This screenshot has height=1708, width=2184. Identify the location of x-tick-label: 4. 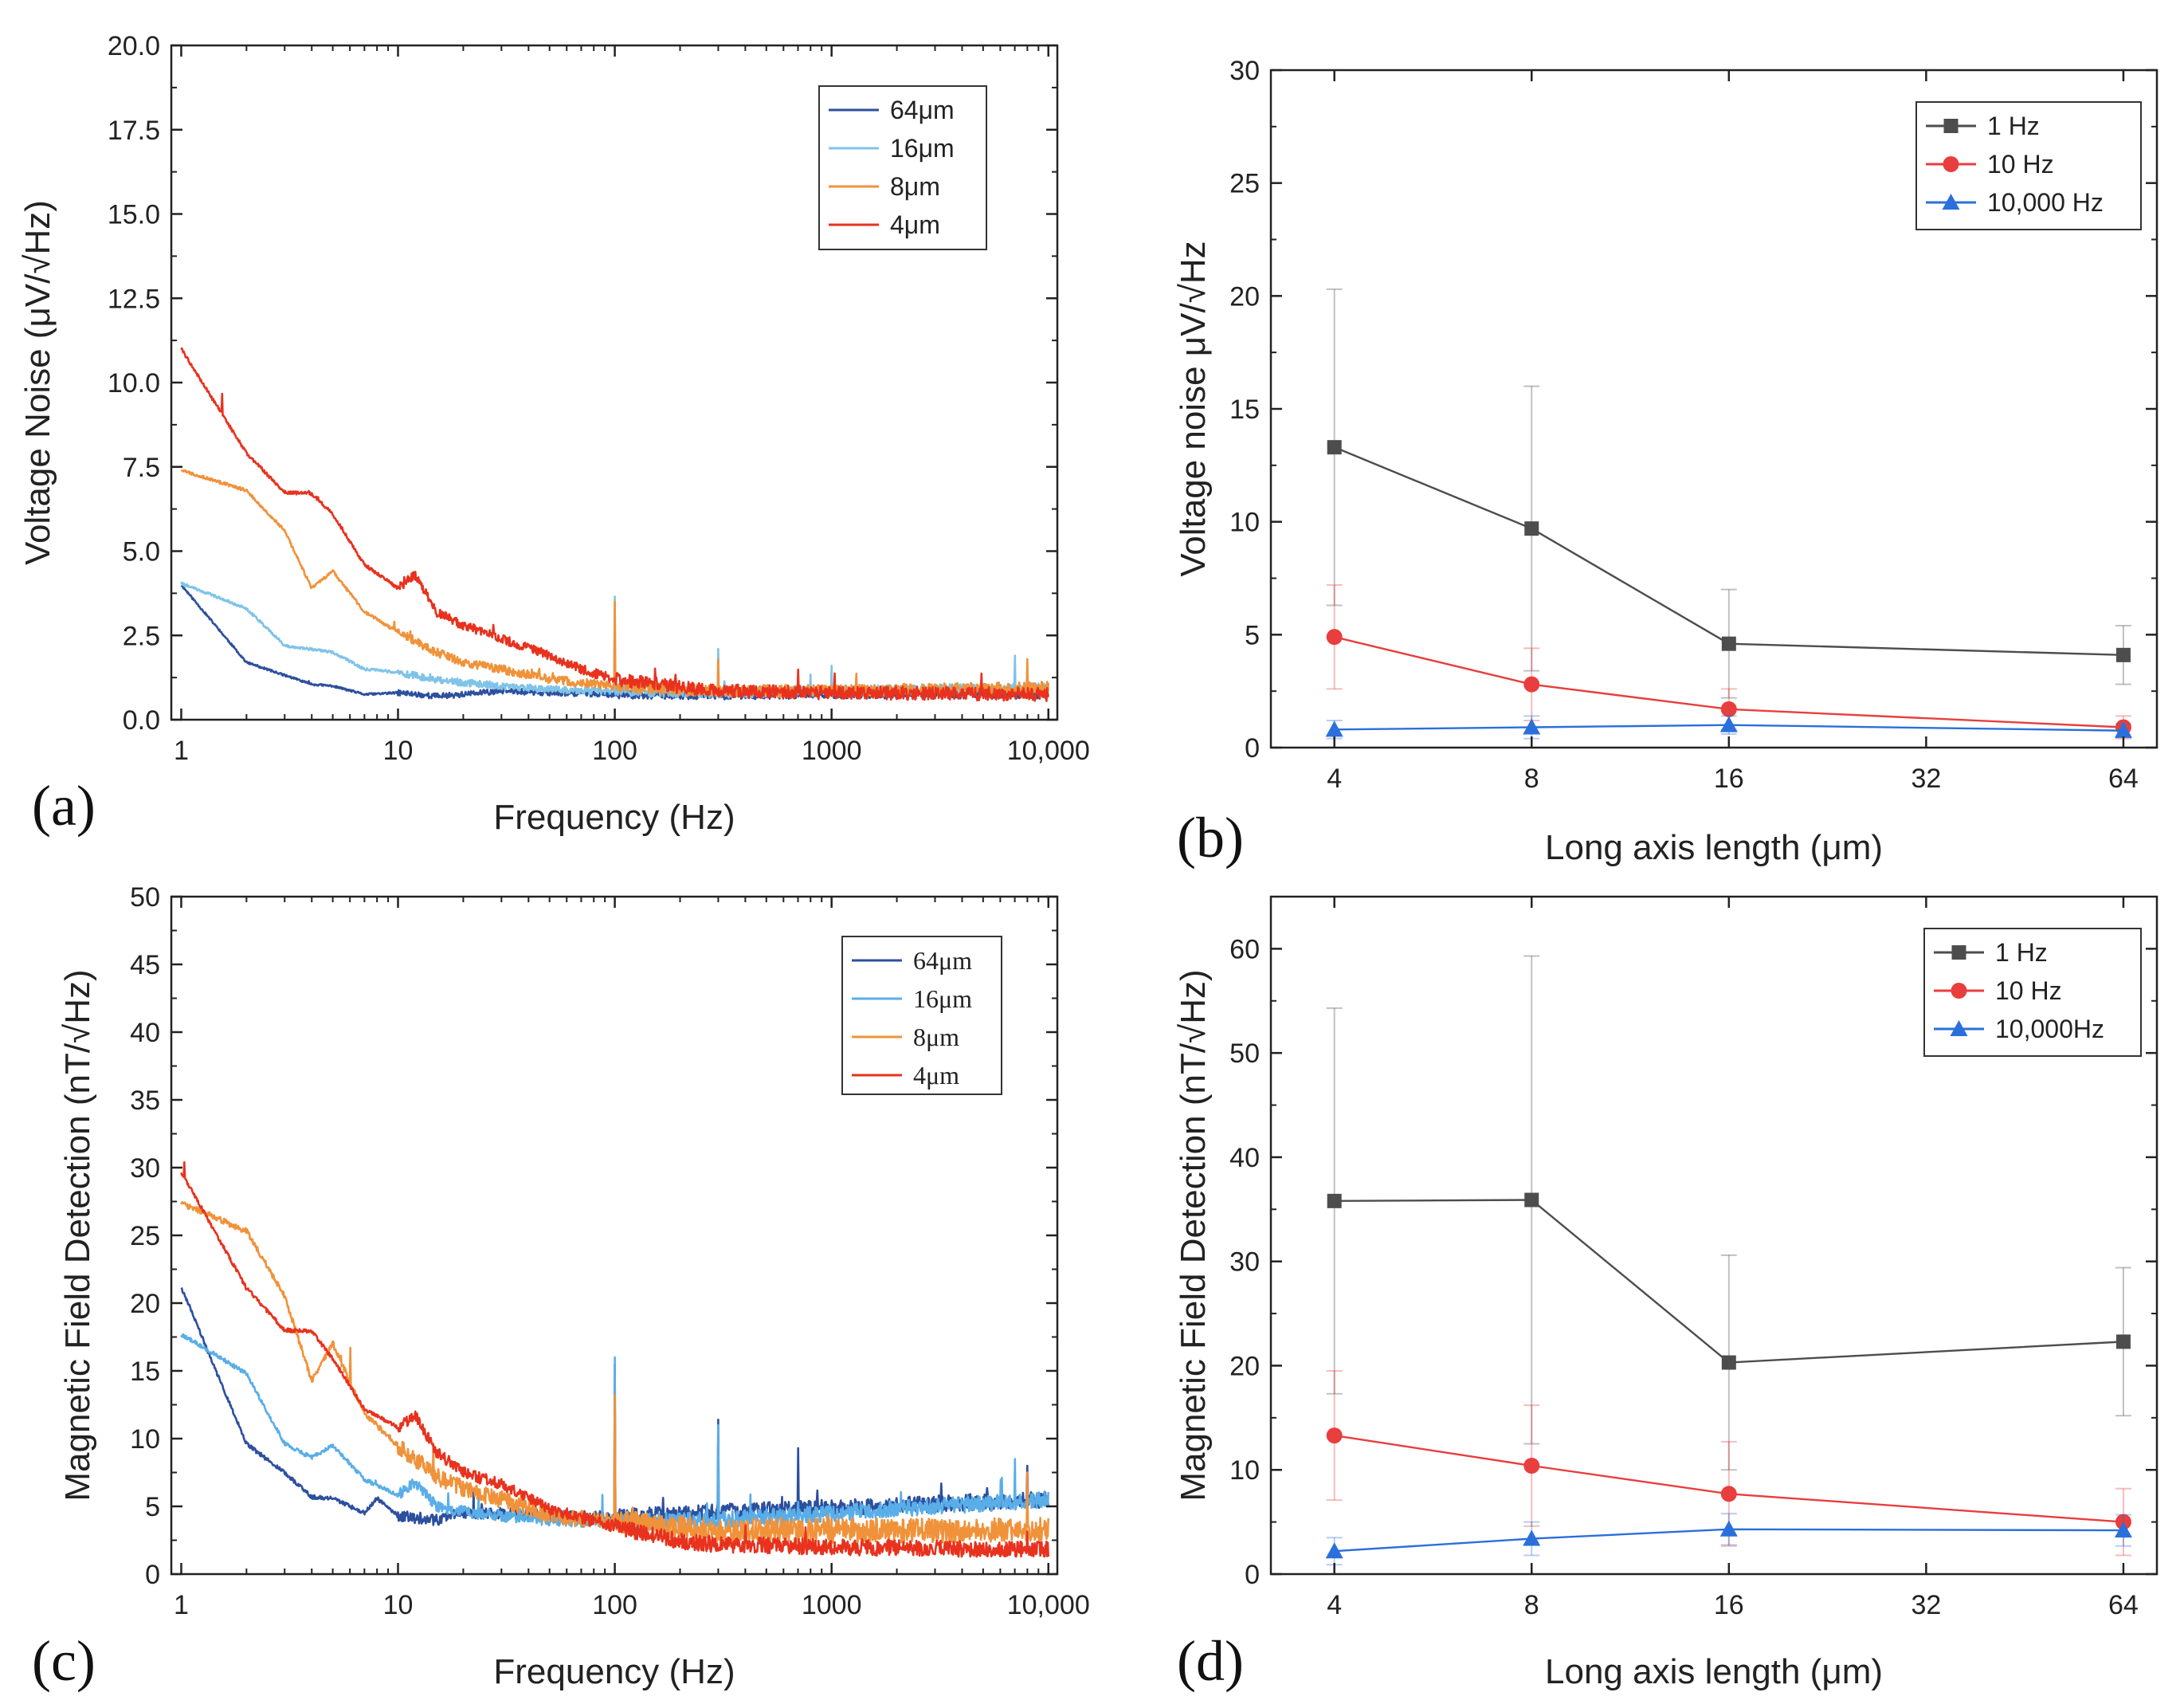
(1334, 1605).